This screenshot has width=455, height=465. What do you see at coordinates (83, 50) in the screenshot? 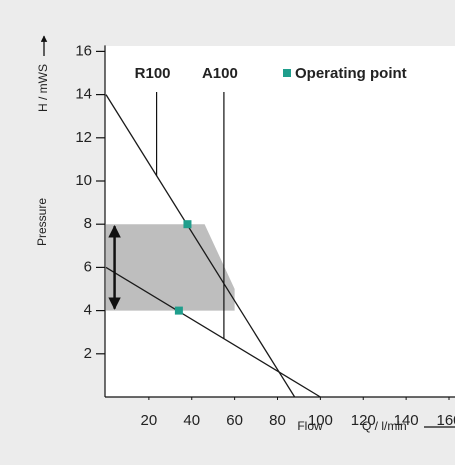
I see `y-tick-label: 16` at bounding box center [83, 50].